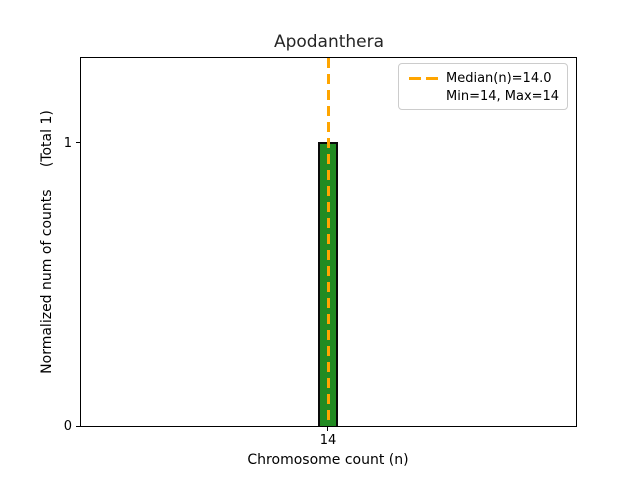 The image size is (640, 480). What do you see at coordinates (423, 96) in the screenshot?
I see `legend-swatch-empty` at bounding box center [423, 96].